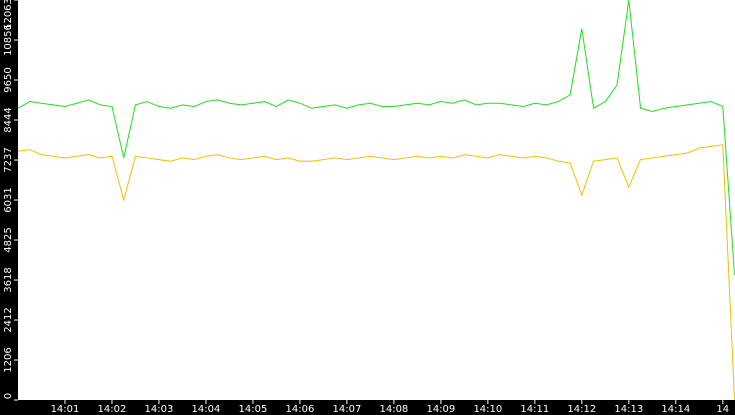 Image resolution: width=735 pixels, height=415 pixels. What do you see at coordinates (722, 409) in the screenshot?
I see `x-tick-label: 14` at bounding box center [722, 409].